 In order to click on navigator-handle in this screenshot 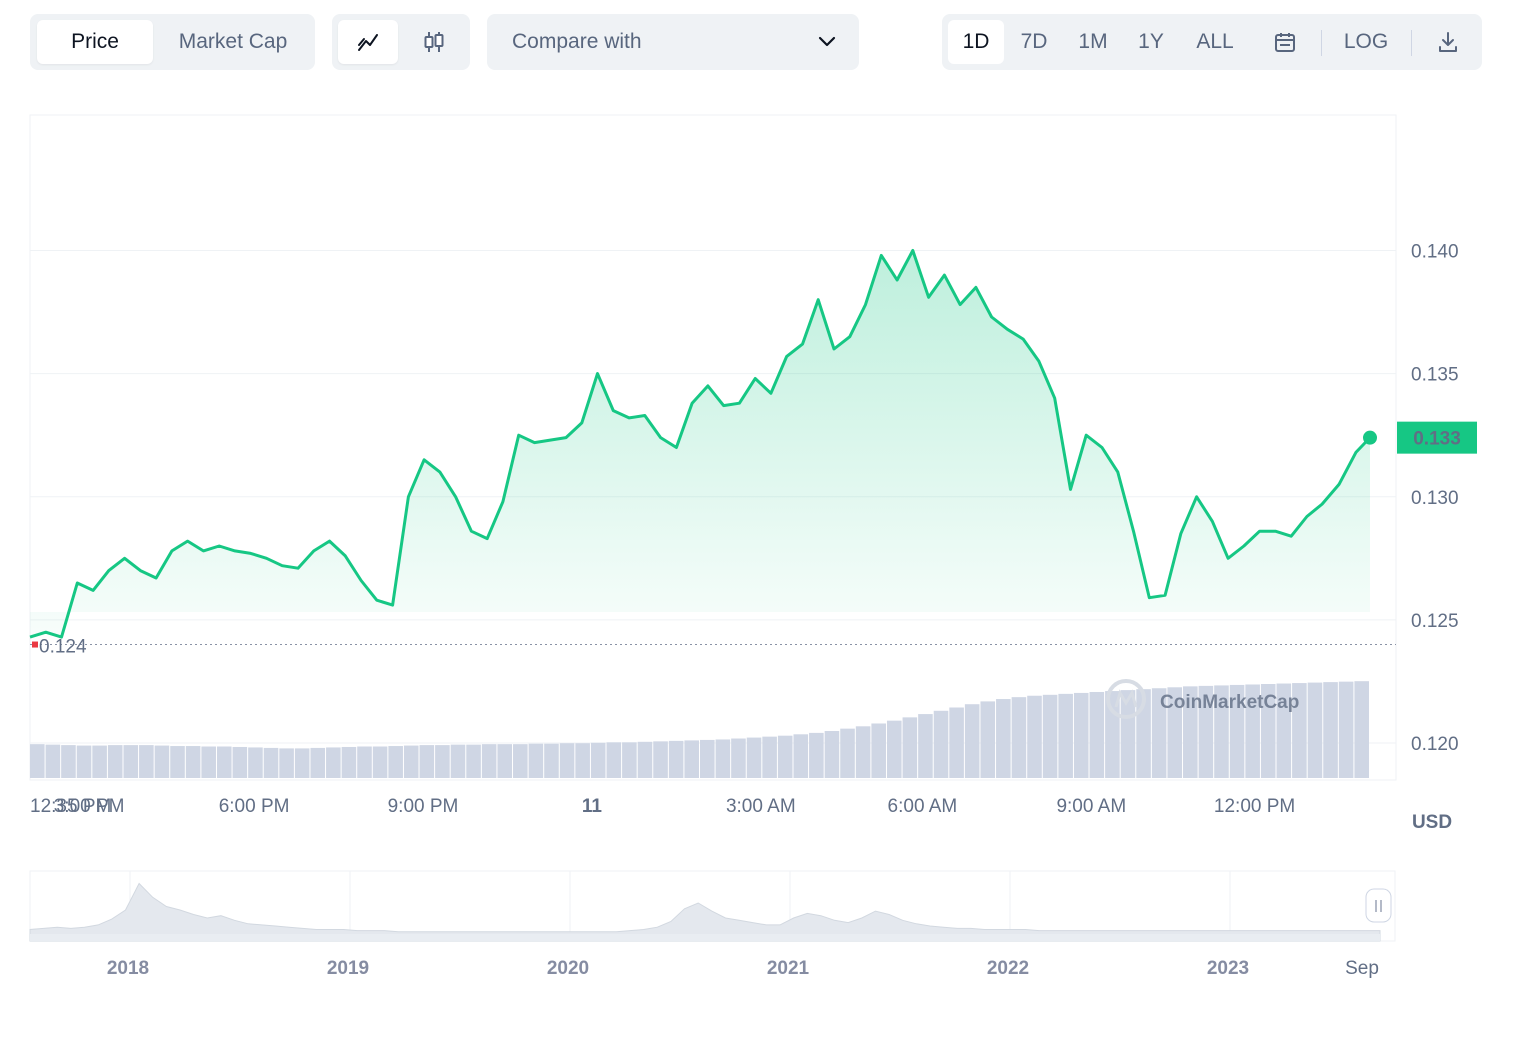, I will do `click(1378, 905)`.